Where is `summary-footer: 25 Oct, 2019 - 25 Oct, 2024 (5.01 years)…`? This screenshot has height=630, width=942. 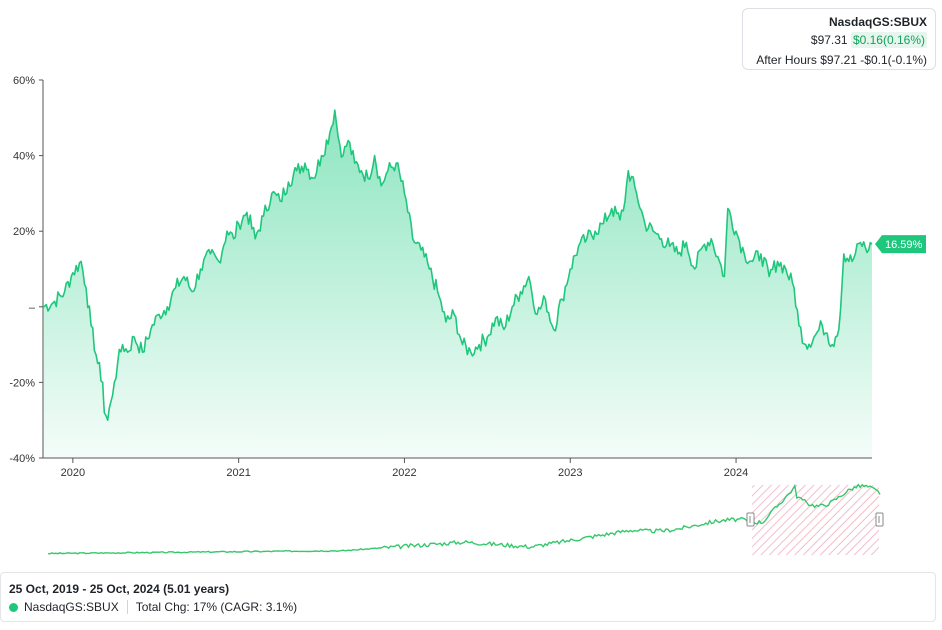
summary-footer: 25 Oct, 2019 - 25 Oct, 2024 (5.01 years)… is located at coordinates (468, 597).